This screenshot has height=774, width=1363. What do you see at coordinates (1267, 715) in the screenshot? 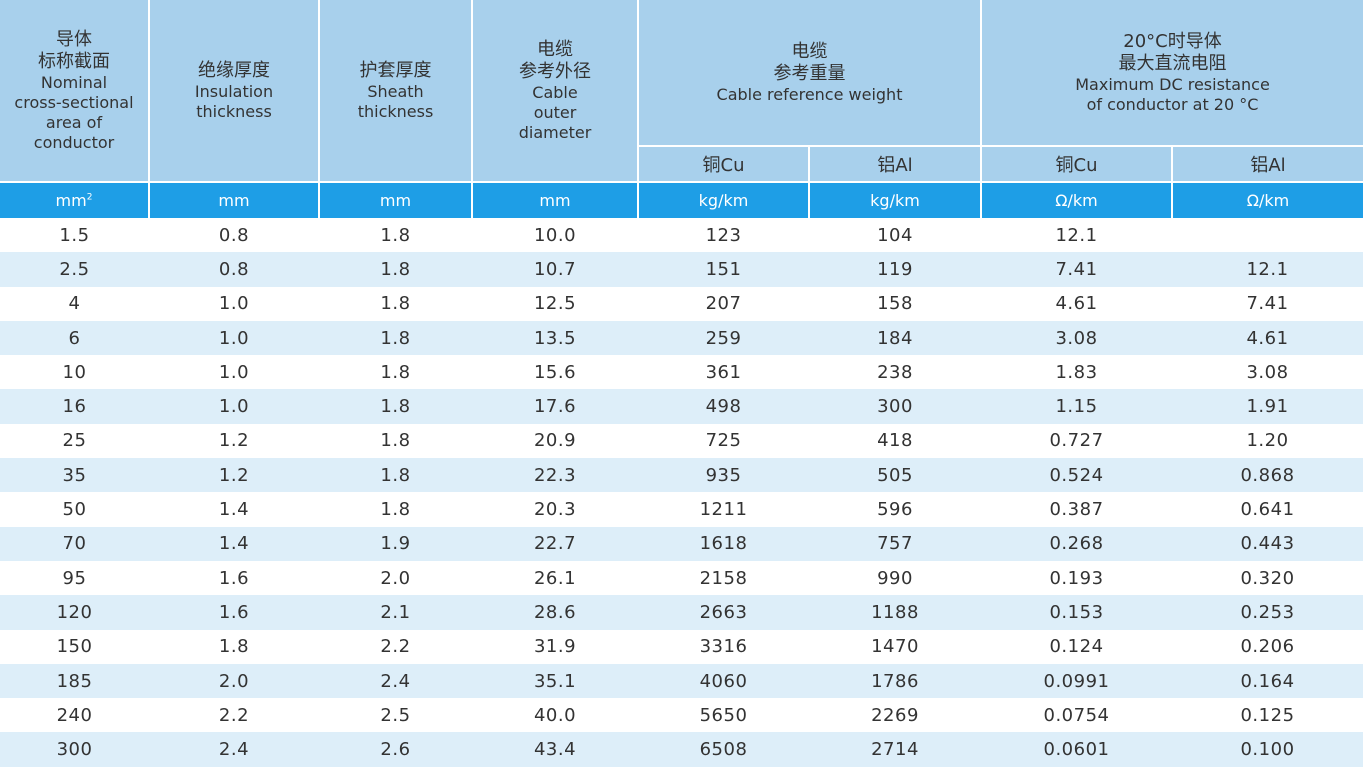
I see `table-cell: 0.125` at bounding box center [1267, 715].